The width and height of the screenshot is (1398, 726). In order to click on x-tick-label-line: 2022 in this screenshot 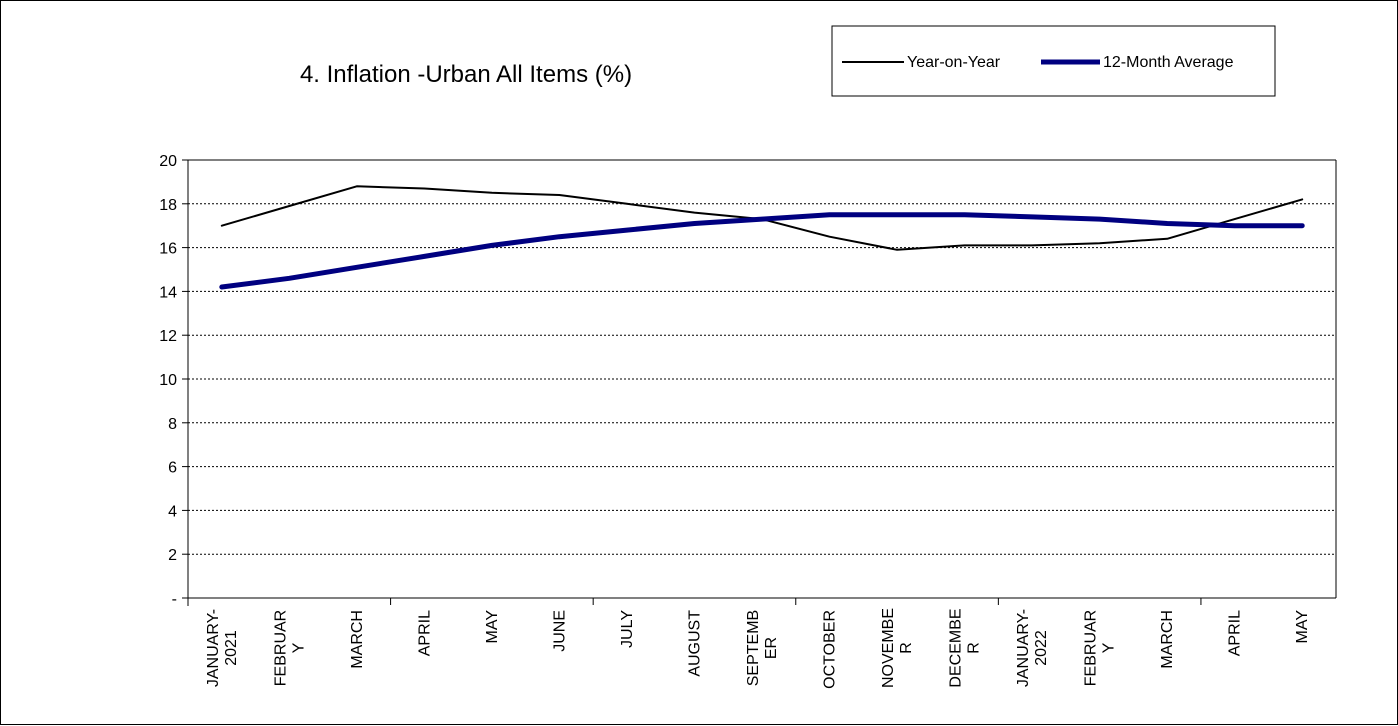, I will do `click(1041, 648)`.